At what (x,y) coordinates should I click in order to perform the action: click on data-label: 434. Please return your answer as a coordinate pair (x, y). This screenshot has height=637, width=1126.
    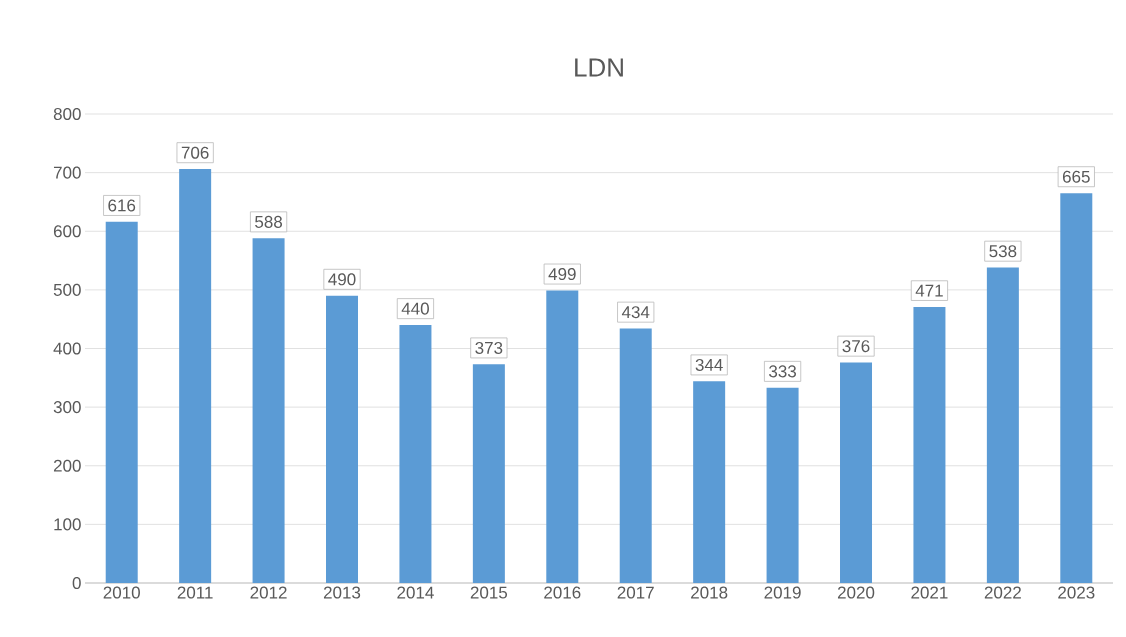
    Looking at the image, I should click on (635, 312).